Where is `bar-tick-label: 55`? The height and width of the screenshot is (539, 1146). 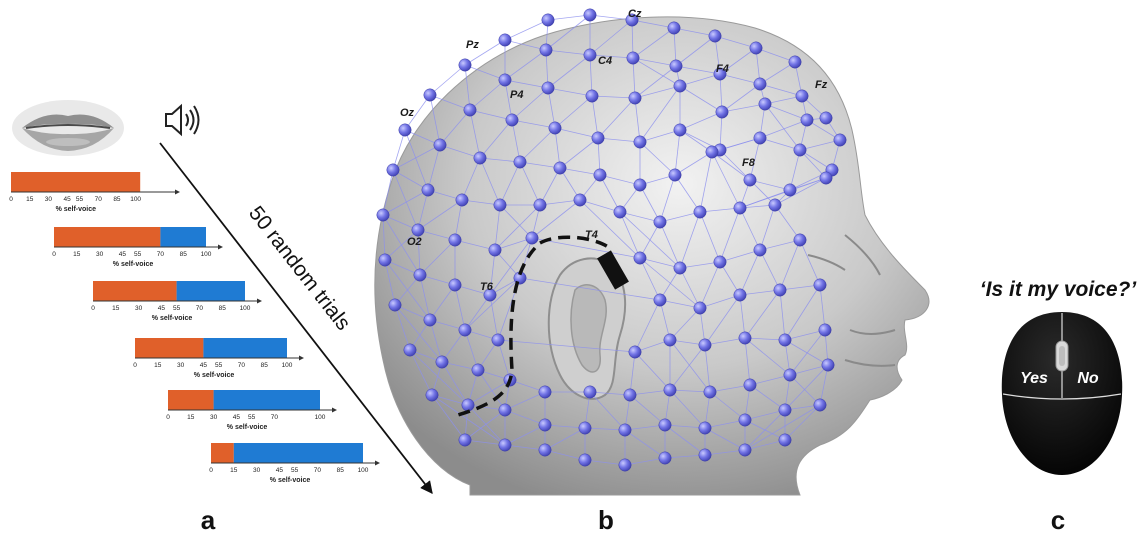
bar-tick-label: 55 is located at coordinates (219, 365).